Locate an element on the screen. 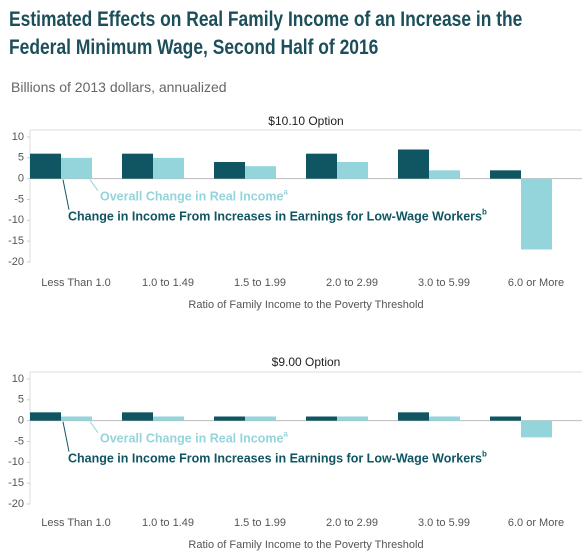 This screenshot has width=587, height=552. page-subtitle: Billions of 2013 dollars, annualized is located at coordinates (119, 87).